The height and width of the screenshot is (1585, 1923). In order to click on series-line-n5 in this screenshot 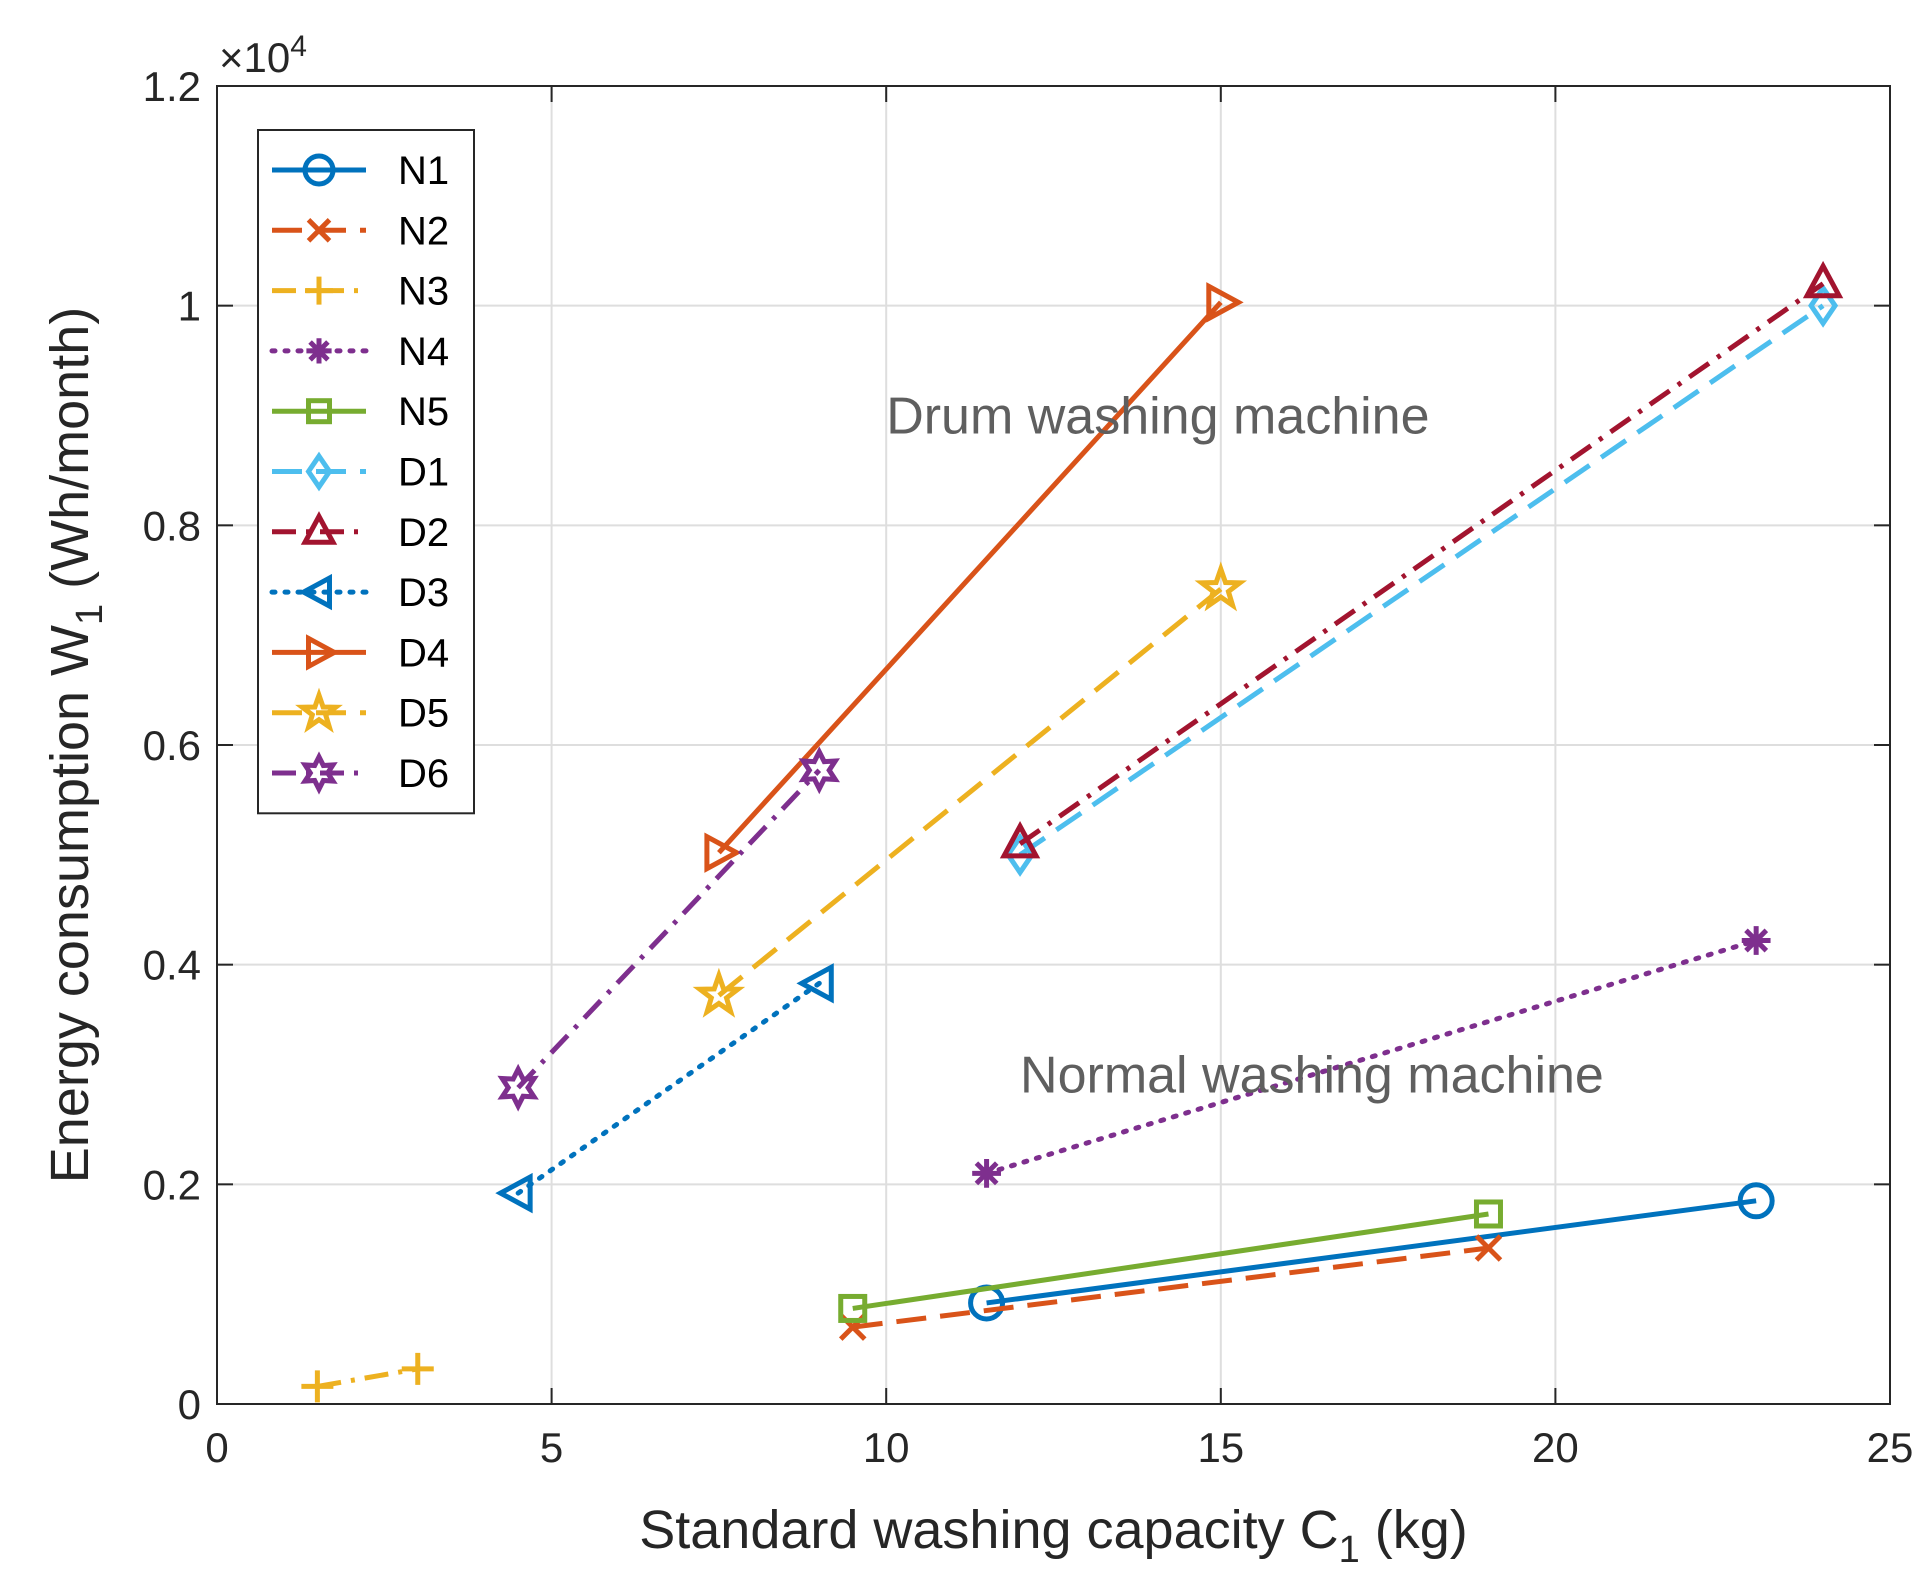, I will do `click(1170, 1261)`.